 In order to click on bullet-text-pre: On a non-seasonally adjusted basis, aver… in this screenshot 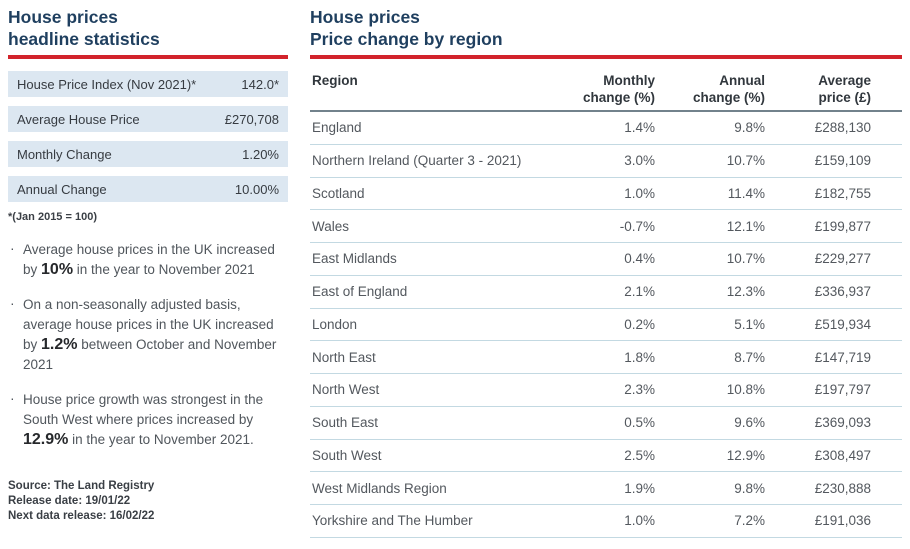, I will do `click(148, 324)`.